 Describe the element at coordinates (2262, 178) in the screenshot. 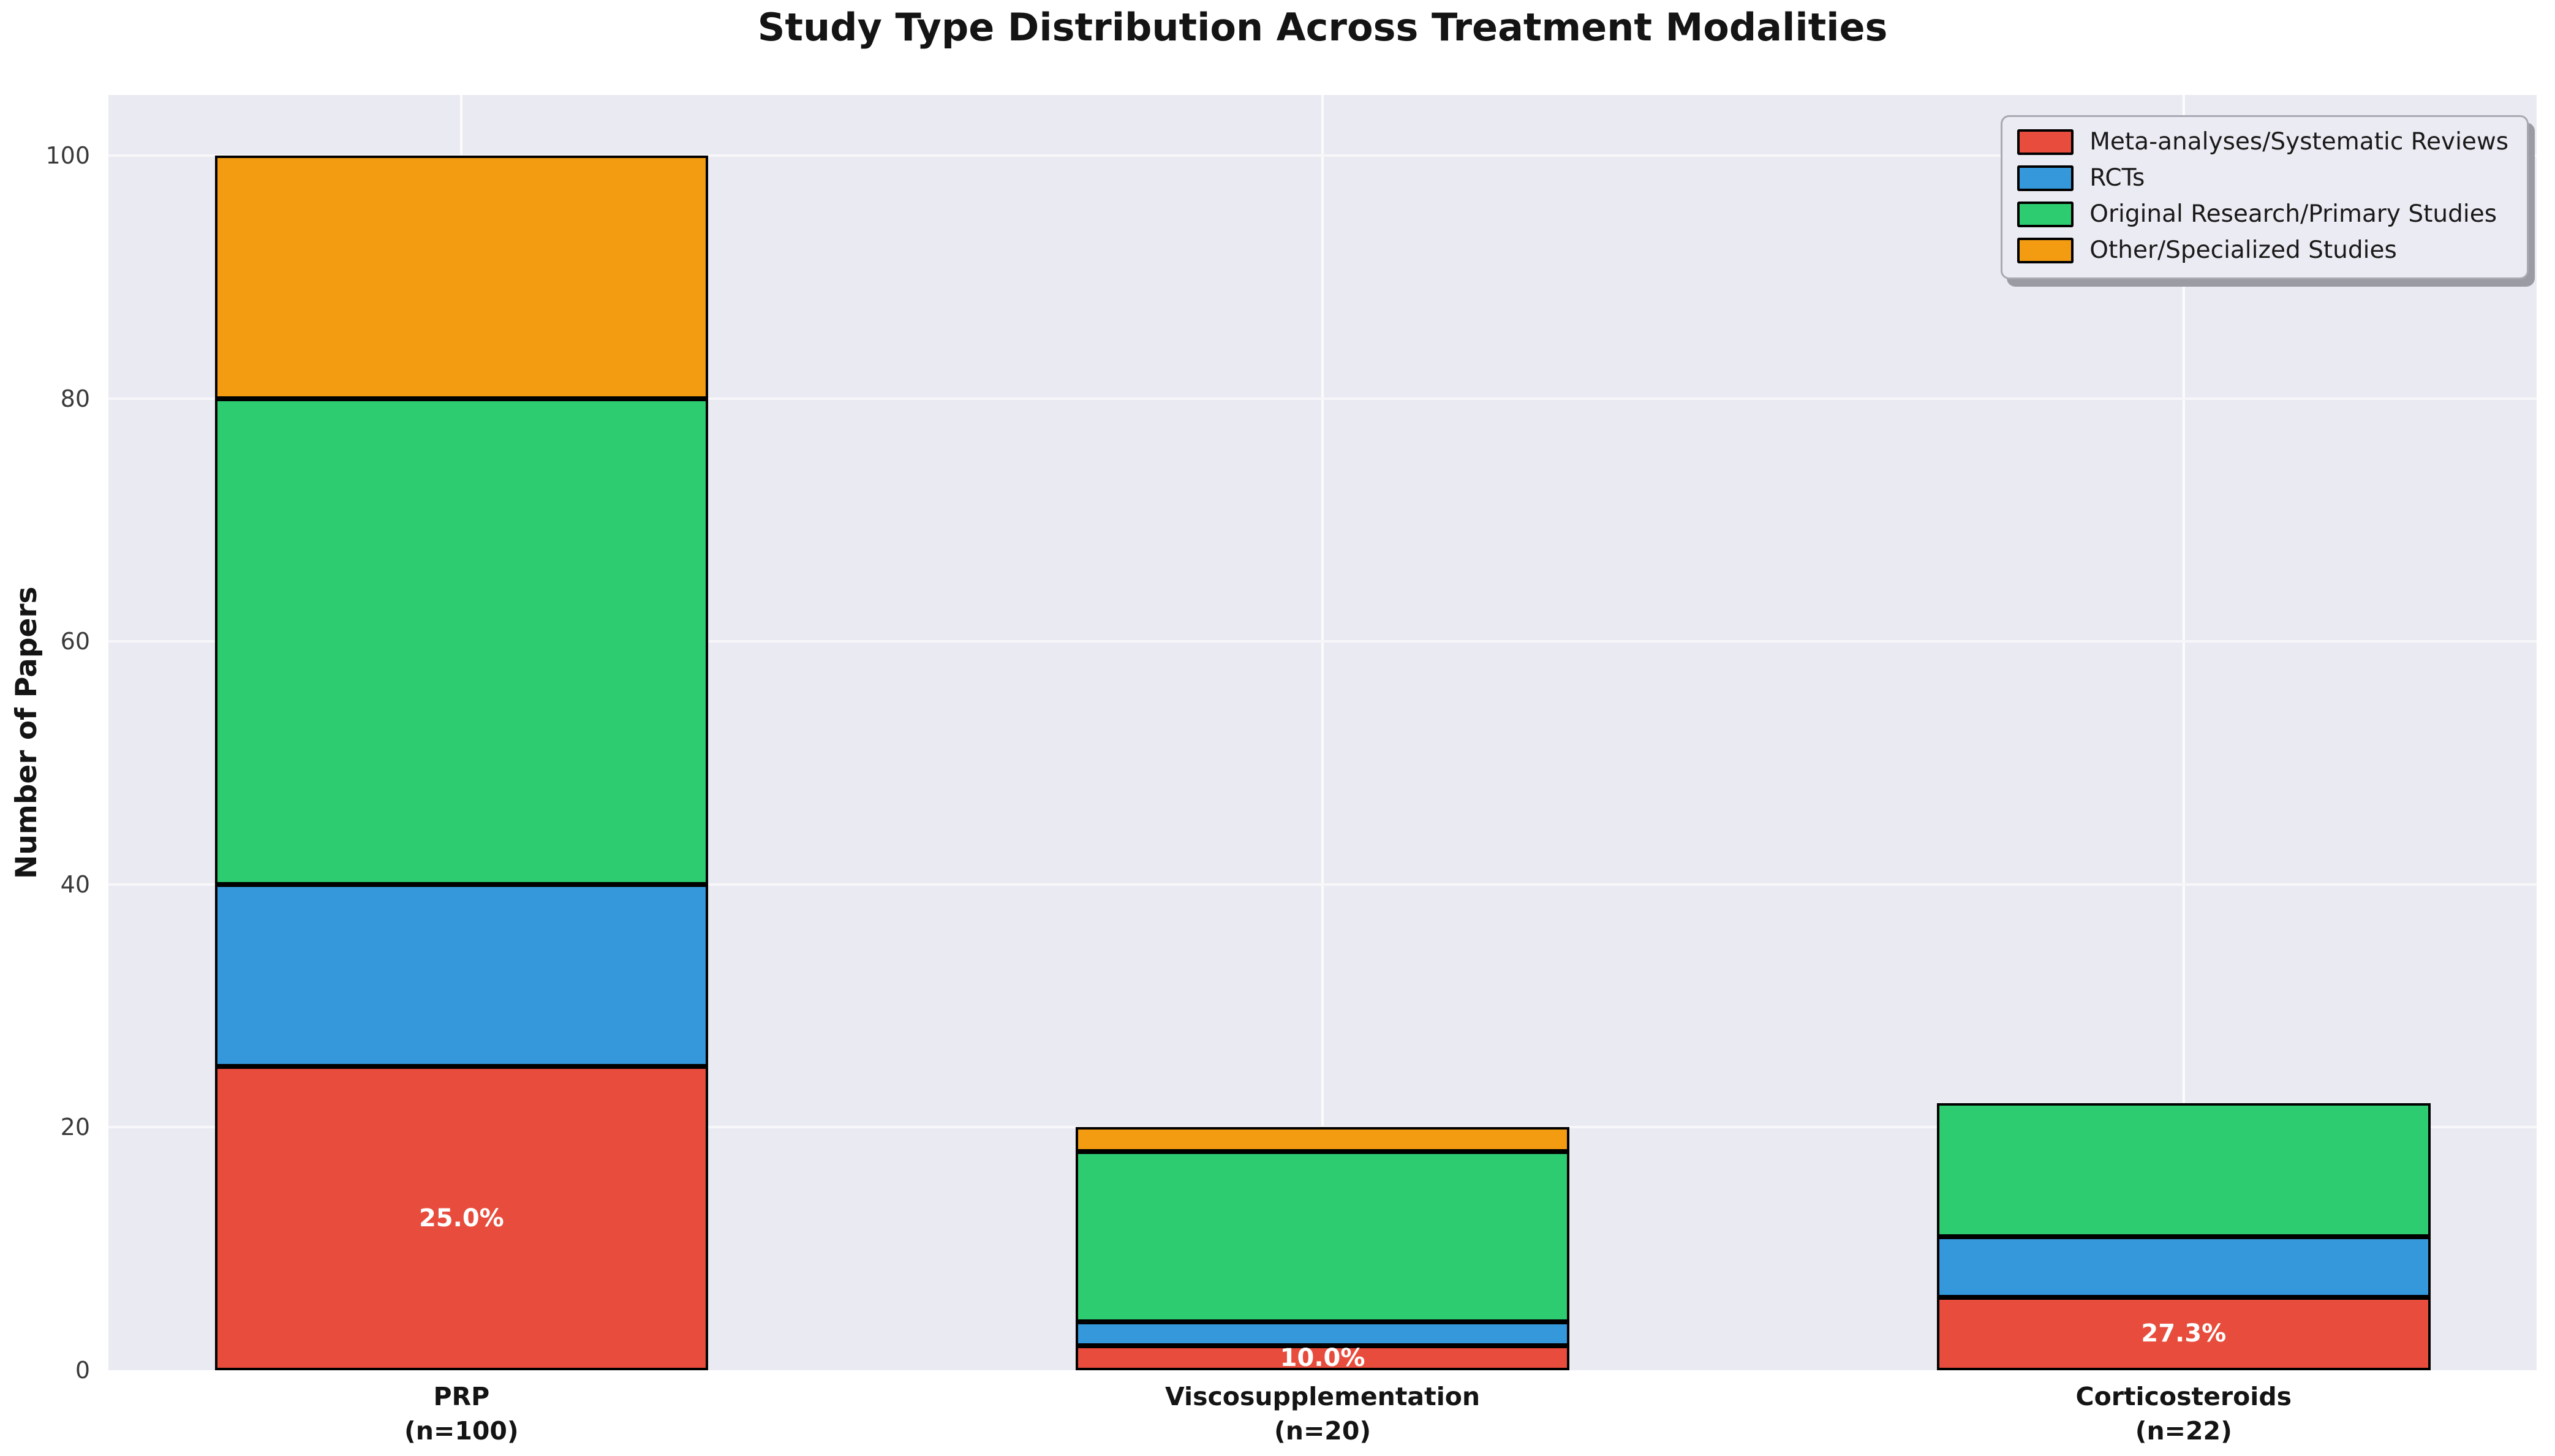

I see `legend-item: RCTs` at that location.